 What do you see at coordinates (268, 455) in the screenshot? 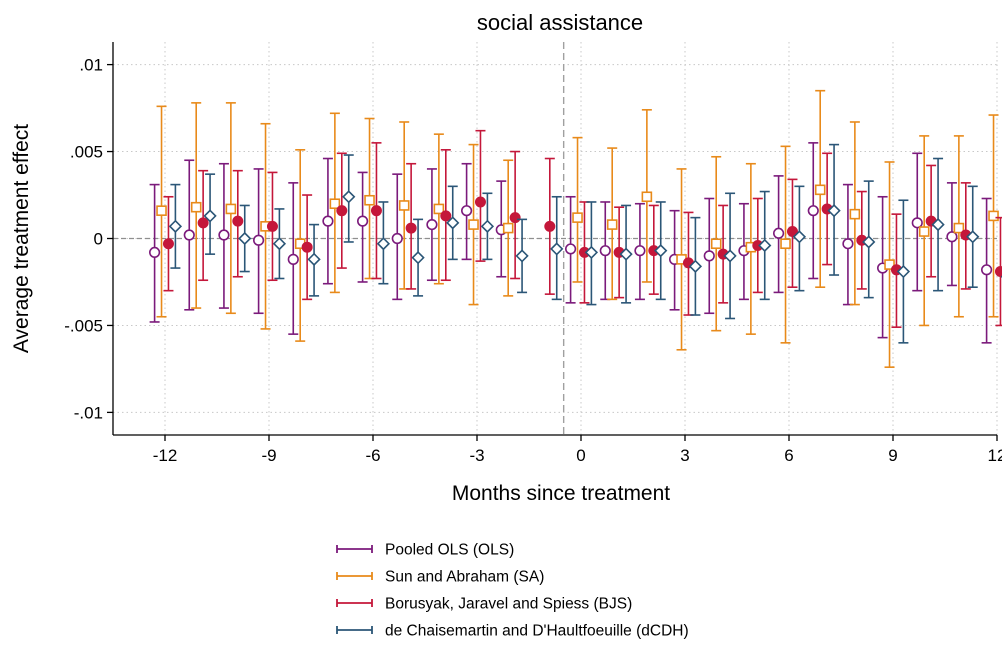
I see `x-tick-label: -9` at bounding box center [268, 455].